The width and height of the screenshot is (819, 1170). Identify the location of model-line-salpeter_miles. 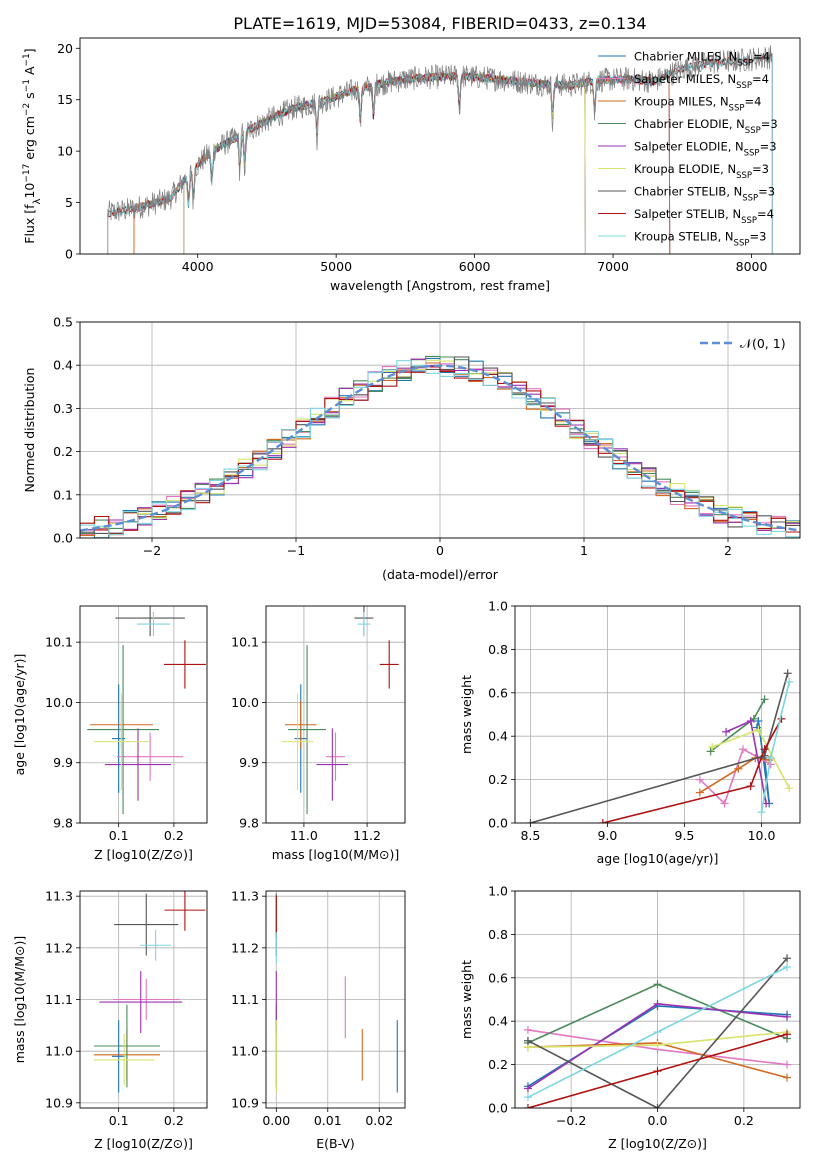
(402, 163).